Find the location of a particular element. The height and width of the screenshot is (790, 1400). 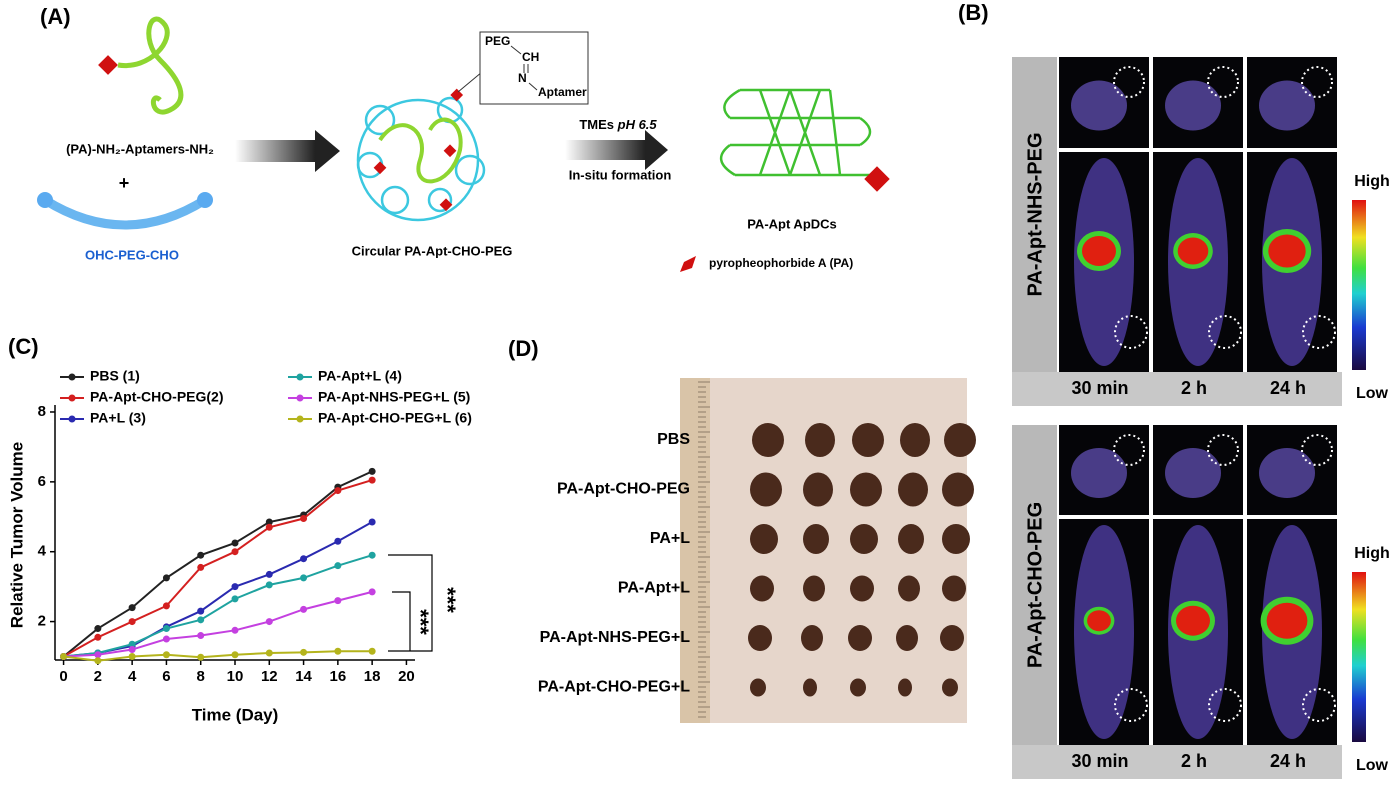

row-label: PA-Apt-NHS-PEG+L is located at coordinates (615, 637).